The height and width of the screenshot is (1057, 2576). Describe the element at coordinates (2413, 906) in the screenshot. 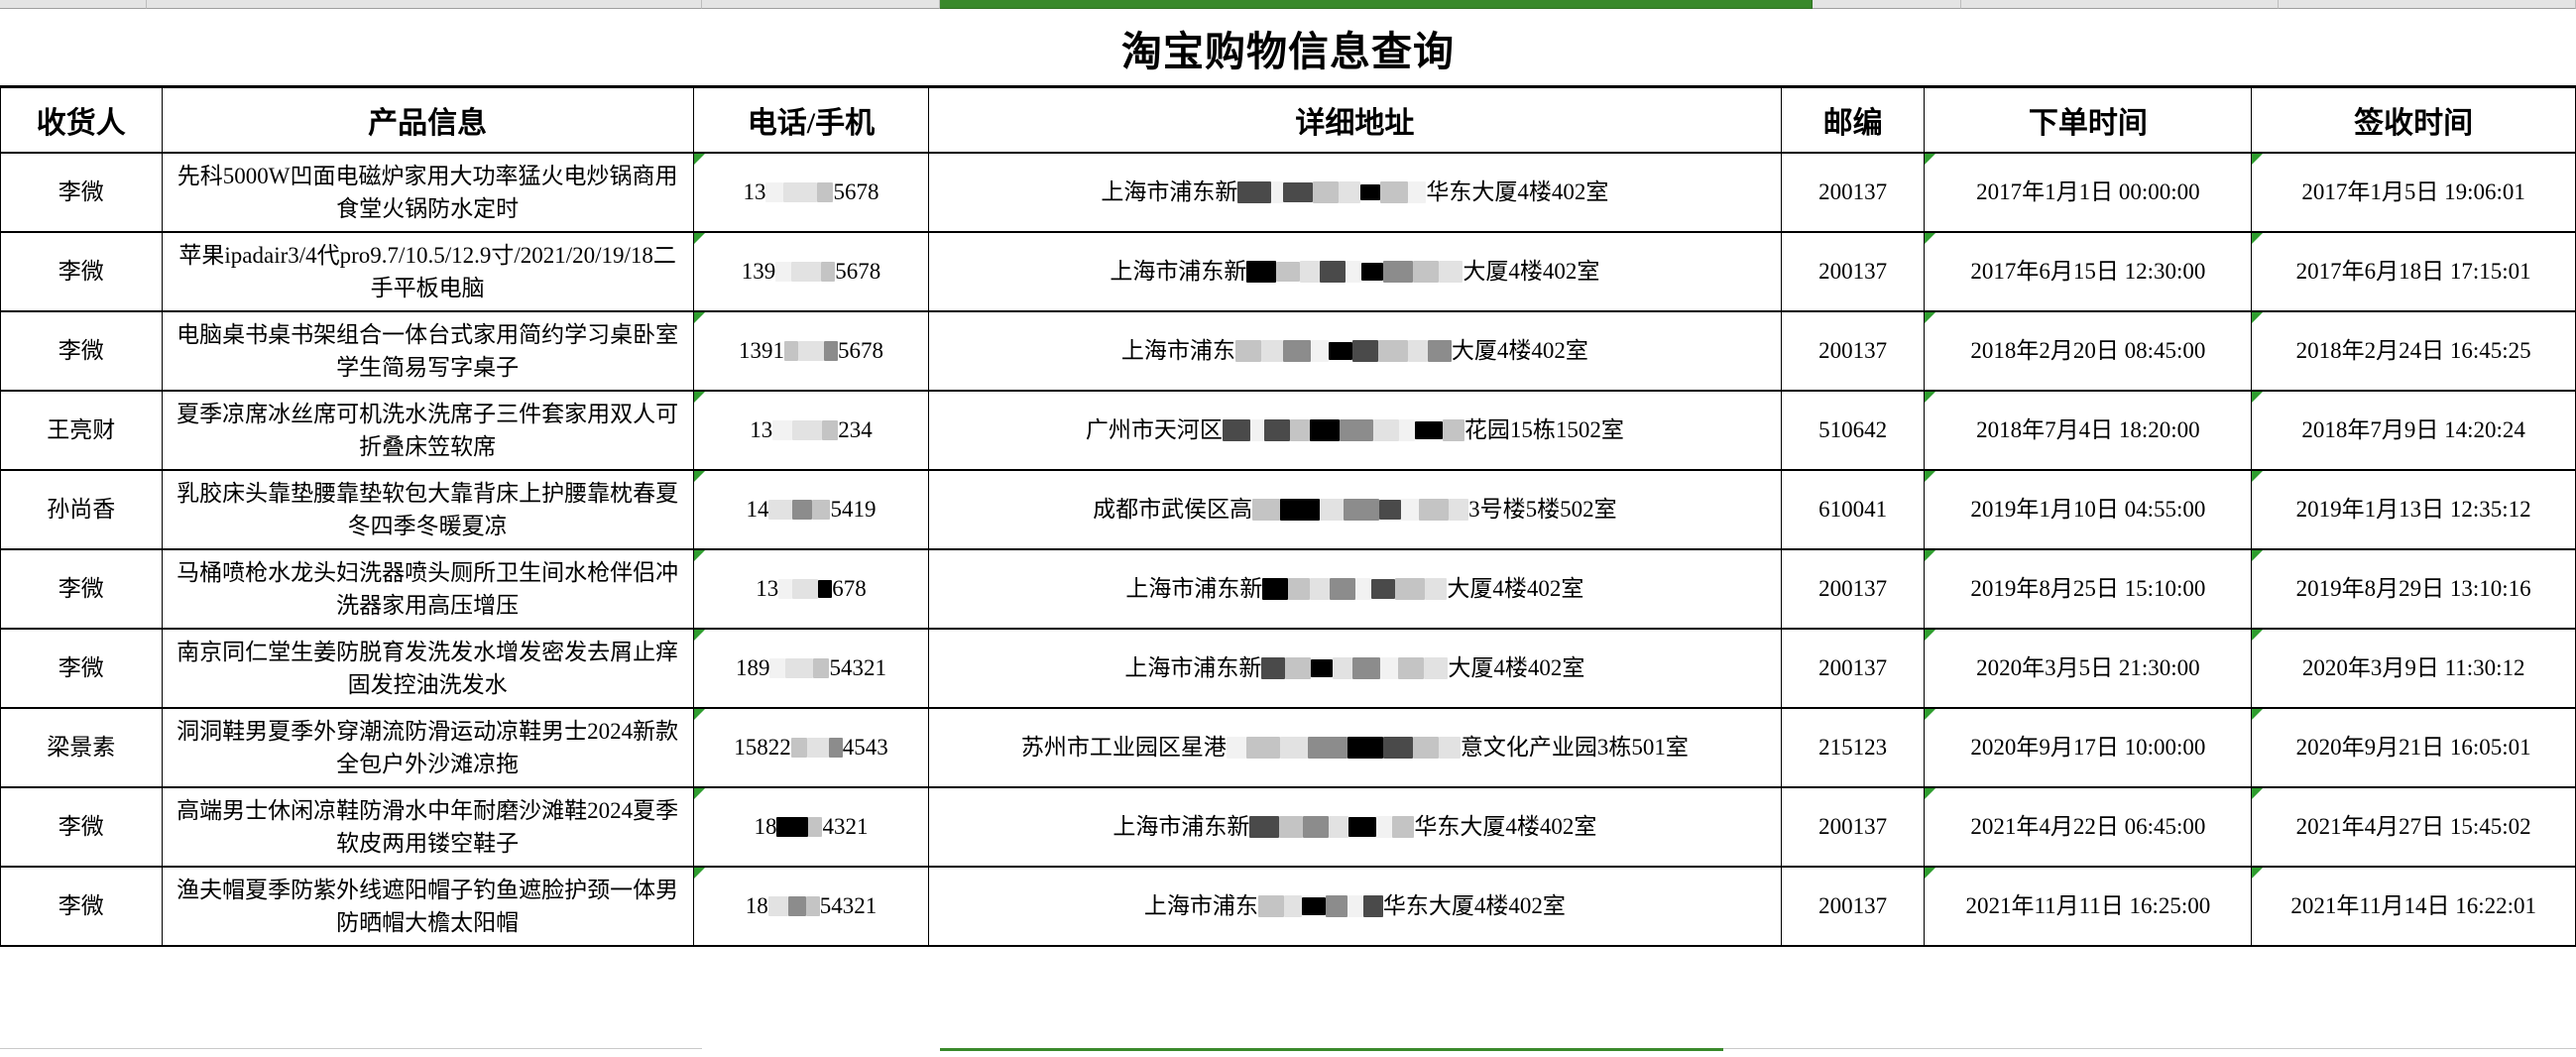

I see `cell-sign-time: 2021年11月14日 16:22:01` at that location.